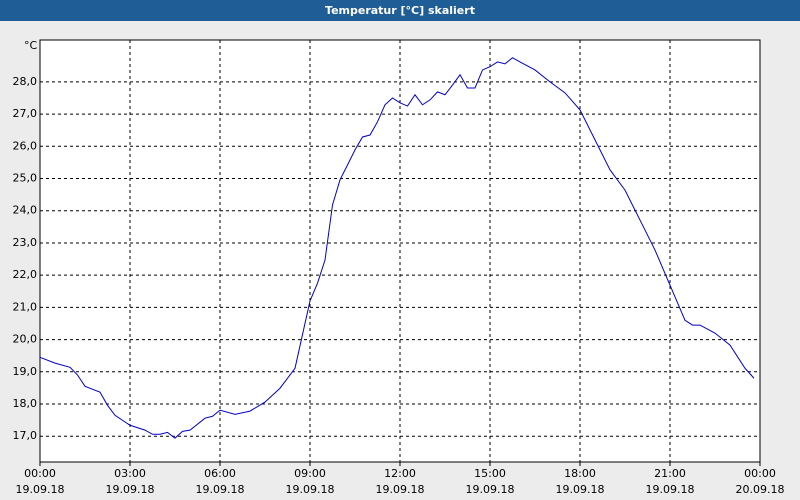 The height and width of the screenshot is (500, 800). I want to click on y-tick-label: 17,0, so click(25, 435).